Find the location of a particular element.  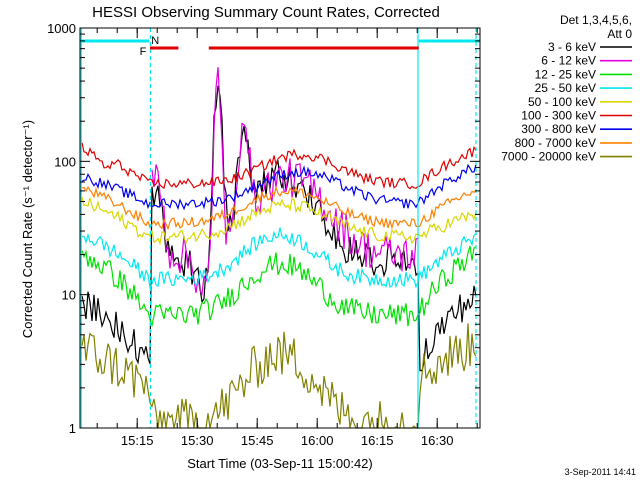

x-axis-label: Start Time (03-Sep-11 15:00:42) is located at coordinates (279, 463).